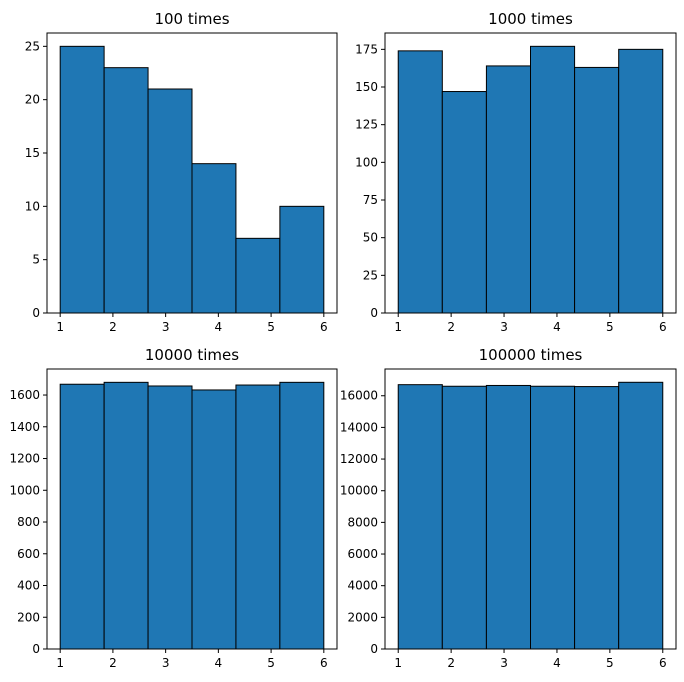  I want to click on y-tick-label: 100, so click(366, 162).